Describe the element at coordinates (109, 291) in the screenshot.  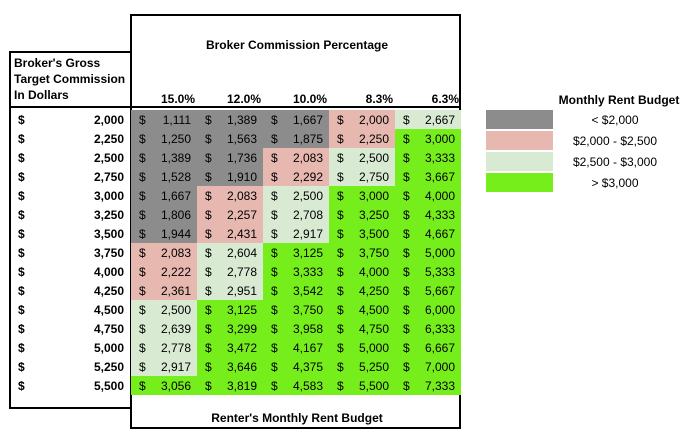
I see `commission-value: 4,250` at that location.